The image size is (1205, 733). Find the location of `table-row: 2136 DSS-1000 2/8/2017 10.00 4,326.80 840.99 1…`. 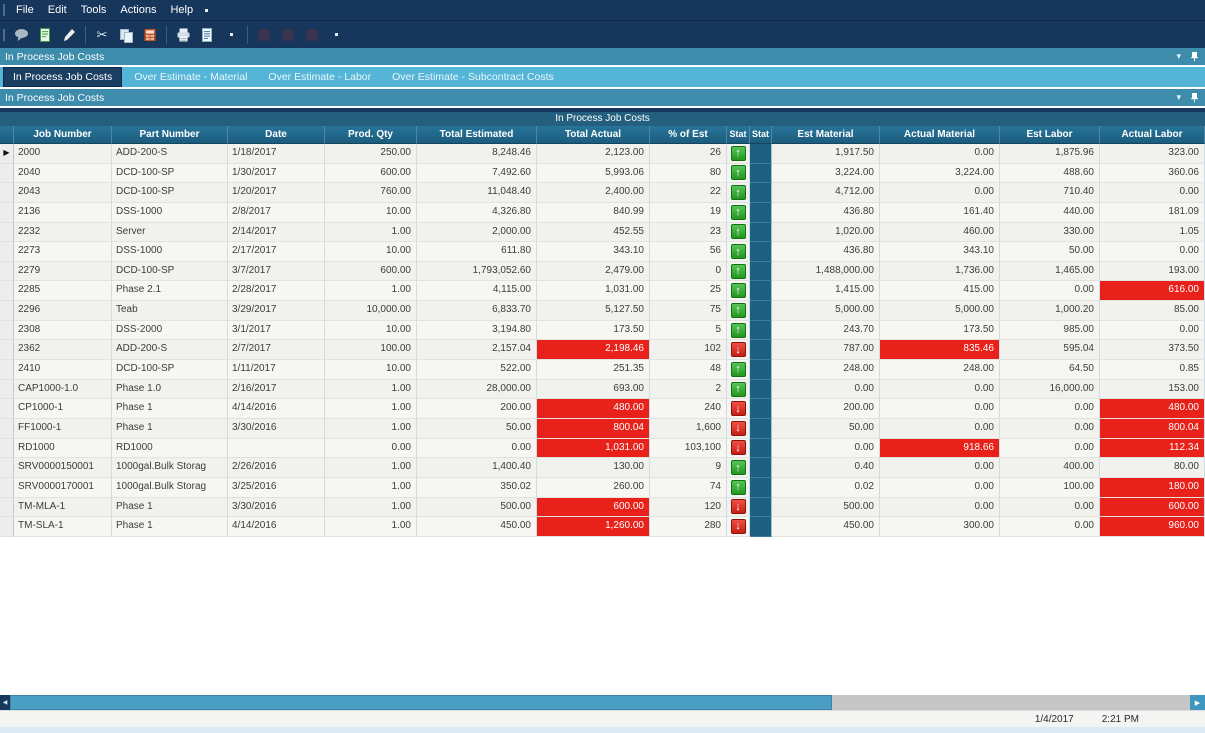

table-row: 2136 DSS-1000 2/8/2017 10.00 4,326.80 840.99 1… is located at coordinates (602, 212).